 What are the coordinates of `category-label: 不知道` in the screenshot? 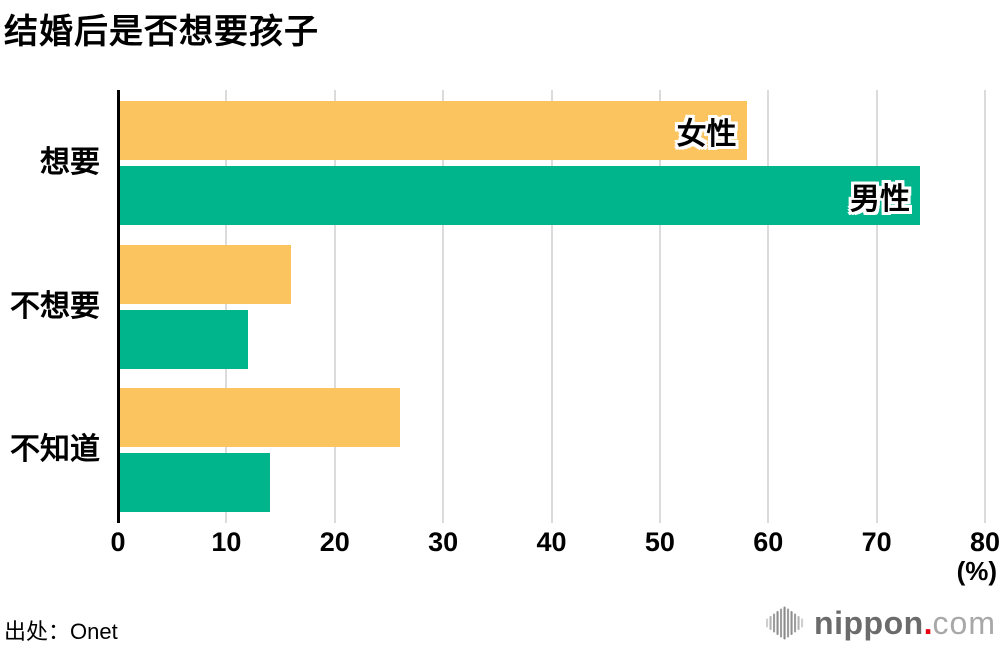 It's located at (55, 449).